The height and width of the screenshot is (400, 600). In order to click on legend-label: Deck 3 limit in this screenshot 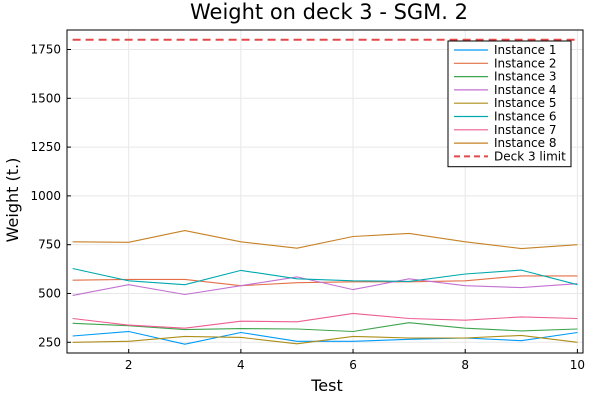, I will do `click(530, 156)`.